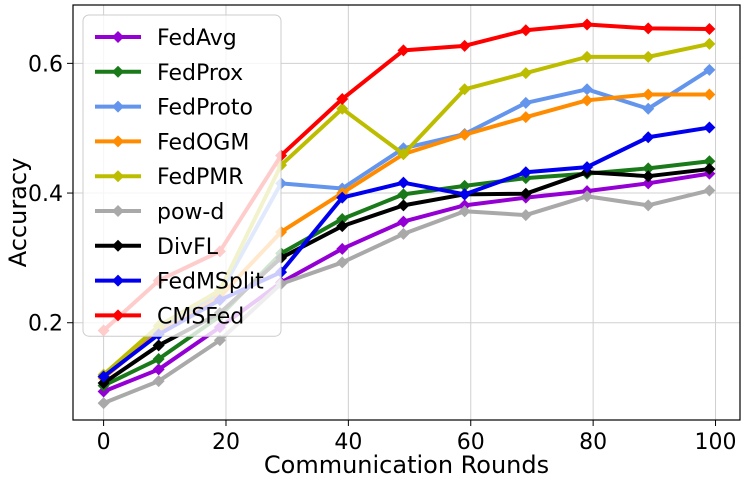 This screenshot has height=482, width=747. Describe the element at coordinates (188, 247) in the screenshot. I see `legend-label: DivFL` at that location.